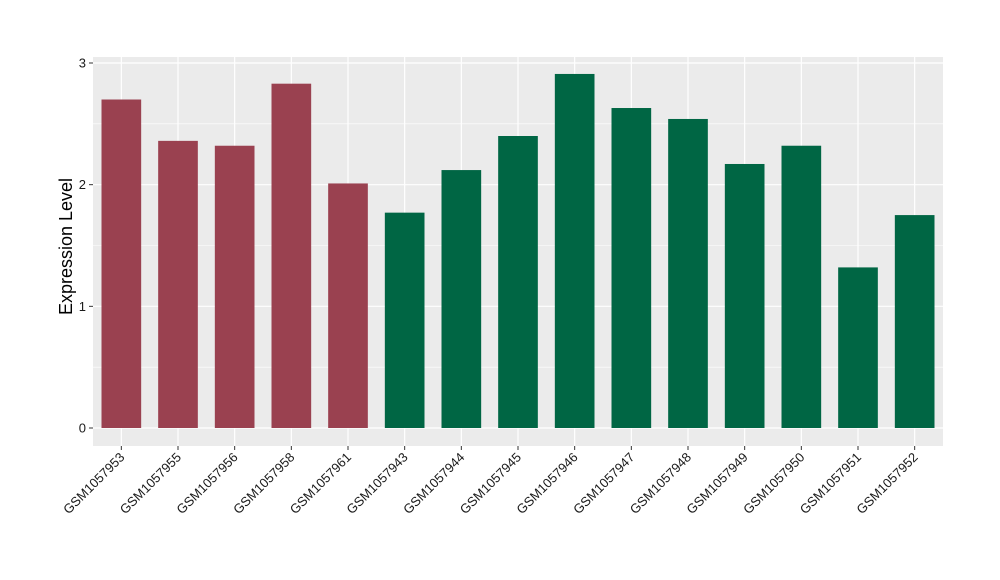 Image resolution: width=1000 pixels, height=580 pixels. What do you see at coordinates (234, 286) in the screenshot?
I see `bar-GSM1057956` at bounding box center [234, 286].